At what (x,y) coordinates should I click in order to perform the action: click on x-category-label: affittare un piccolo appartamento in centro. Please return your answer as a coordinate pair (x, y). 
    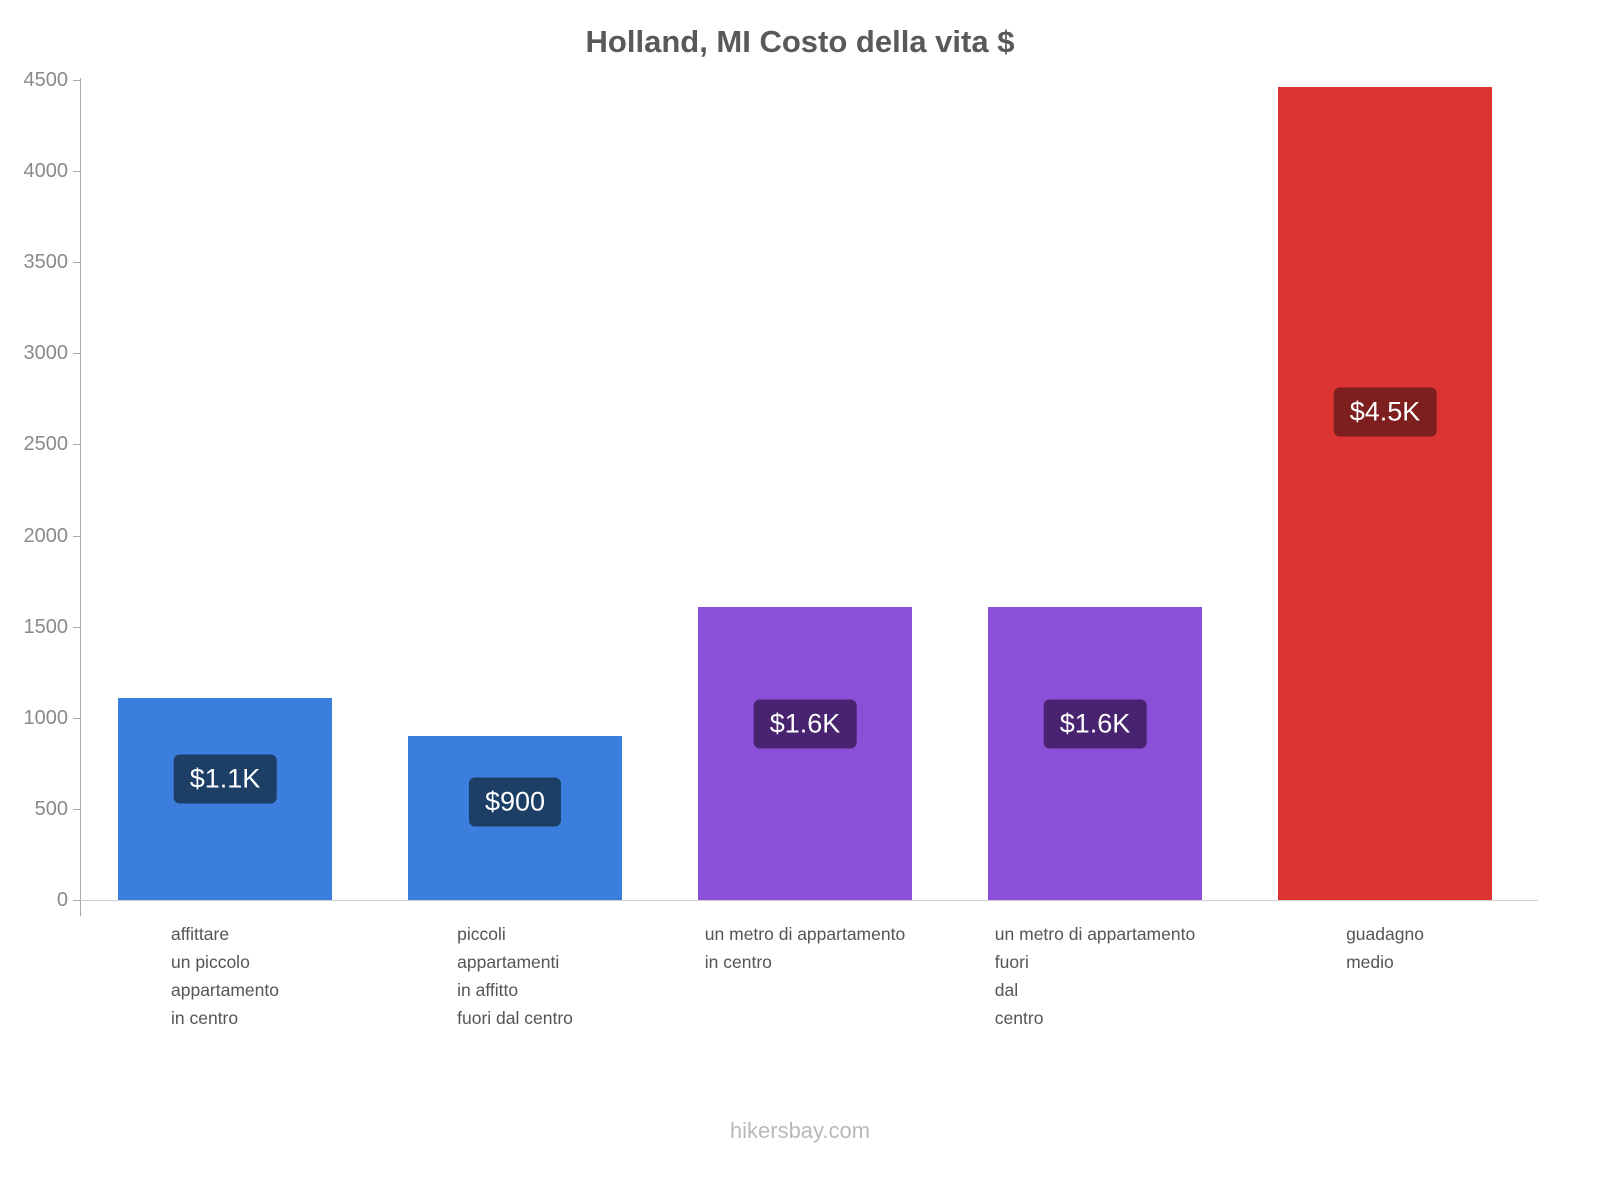
    Looking at the image, I should click on (225, 976).